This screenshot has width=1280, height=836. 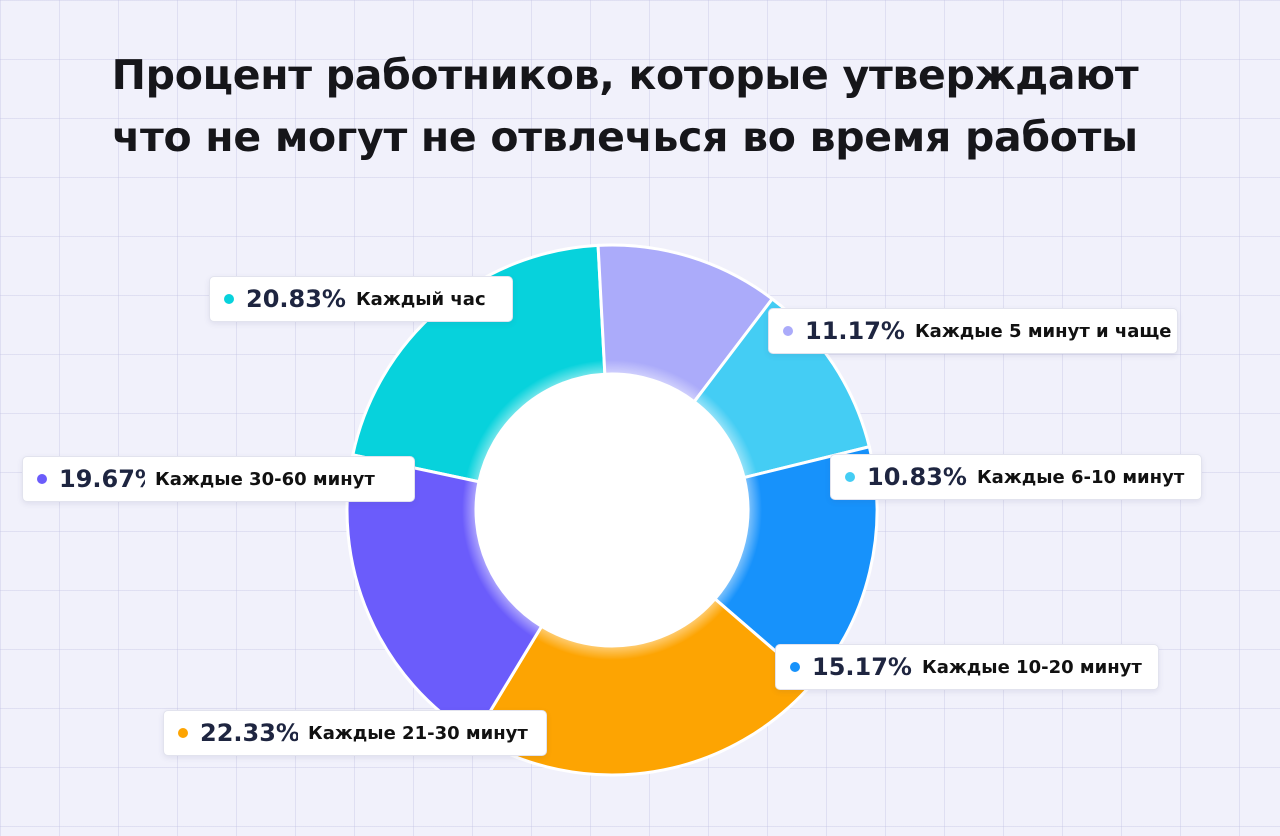 I want to click on category-every-30-60-min: Каждые 30-60 минут, so click(x=265, y=479).